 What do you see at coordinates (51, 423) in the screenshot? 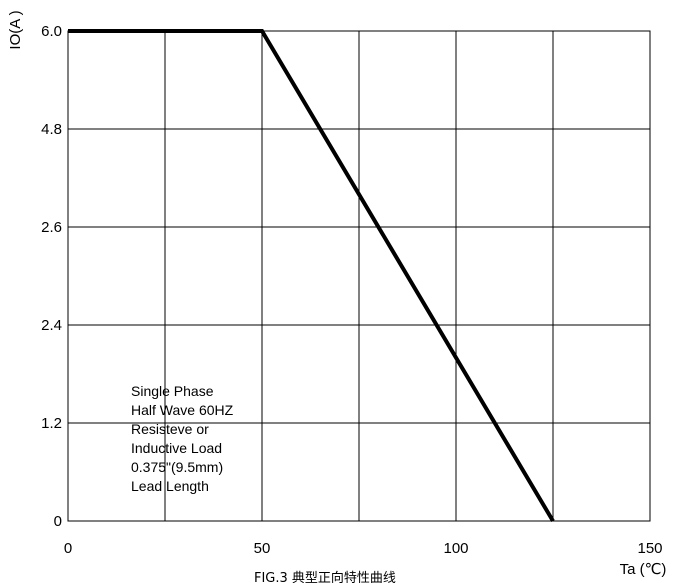
I see `y-tick-label-1: 1.2` at bounding box center [51, 423].